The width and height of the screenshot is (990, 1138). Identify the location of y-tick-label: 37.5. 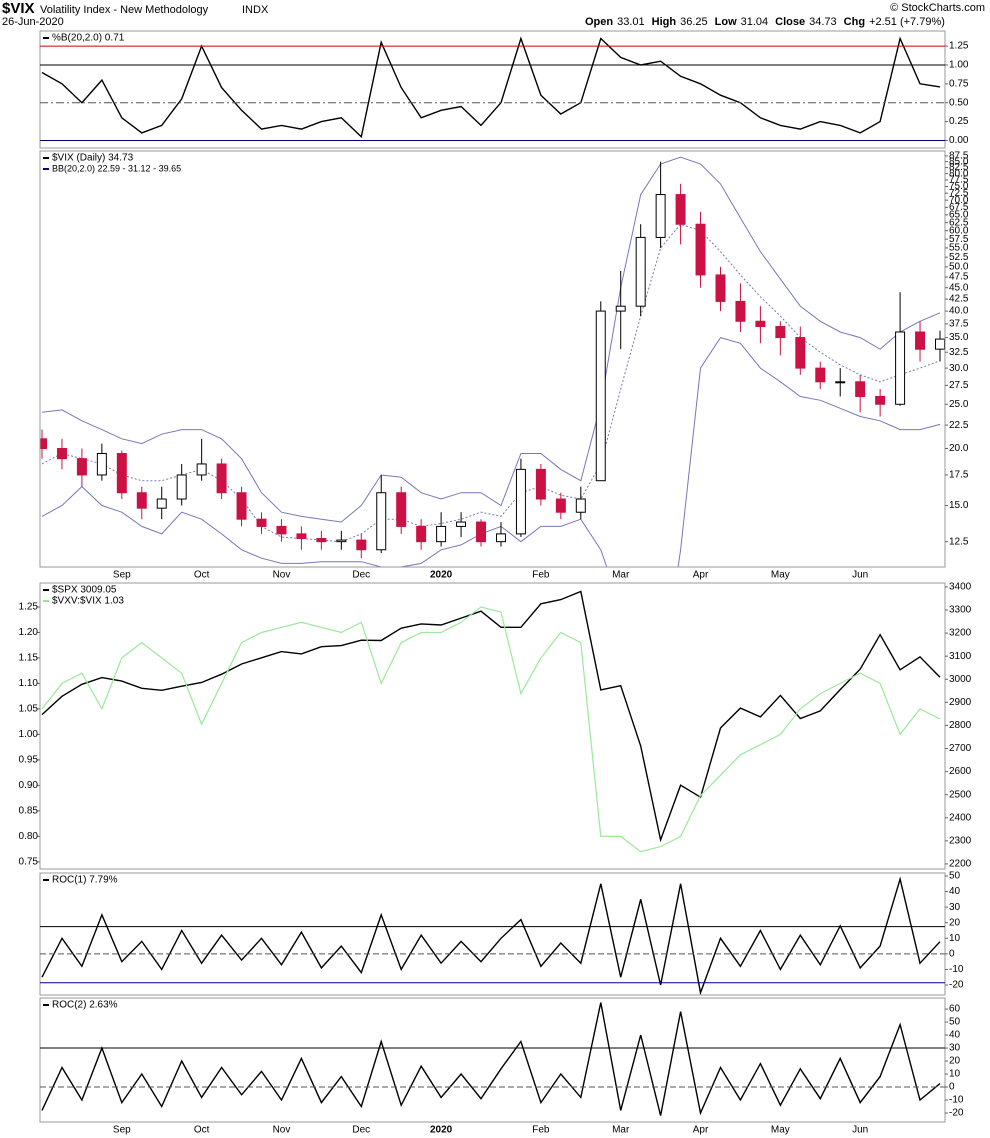
(959, 324).